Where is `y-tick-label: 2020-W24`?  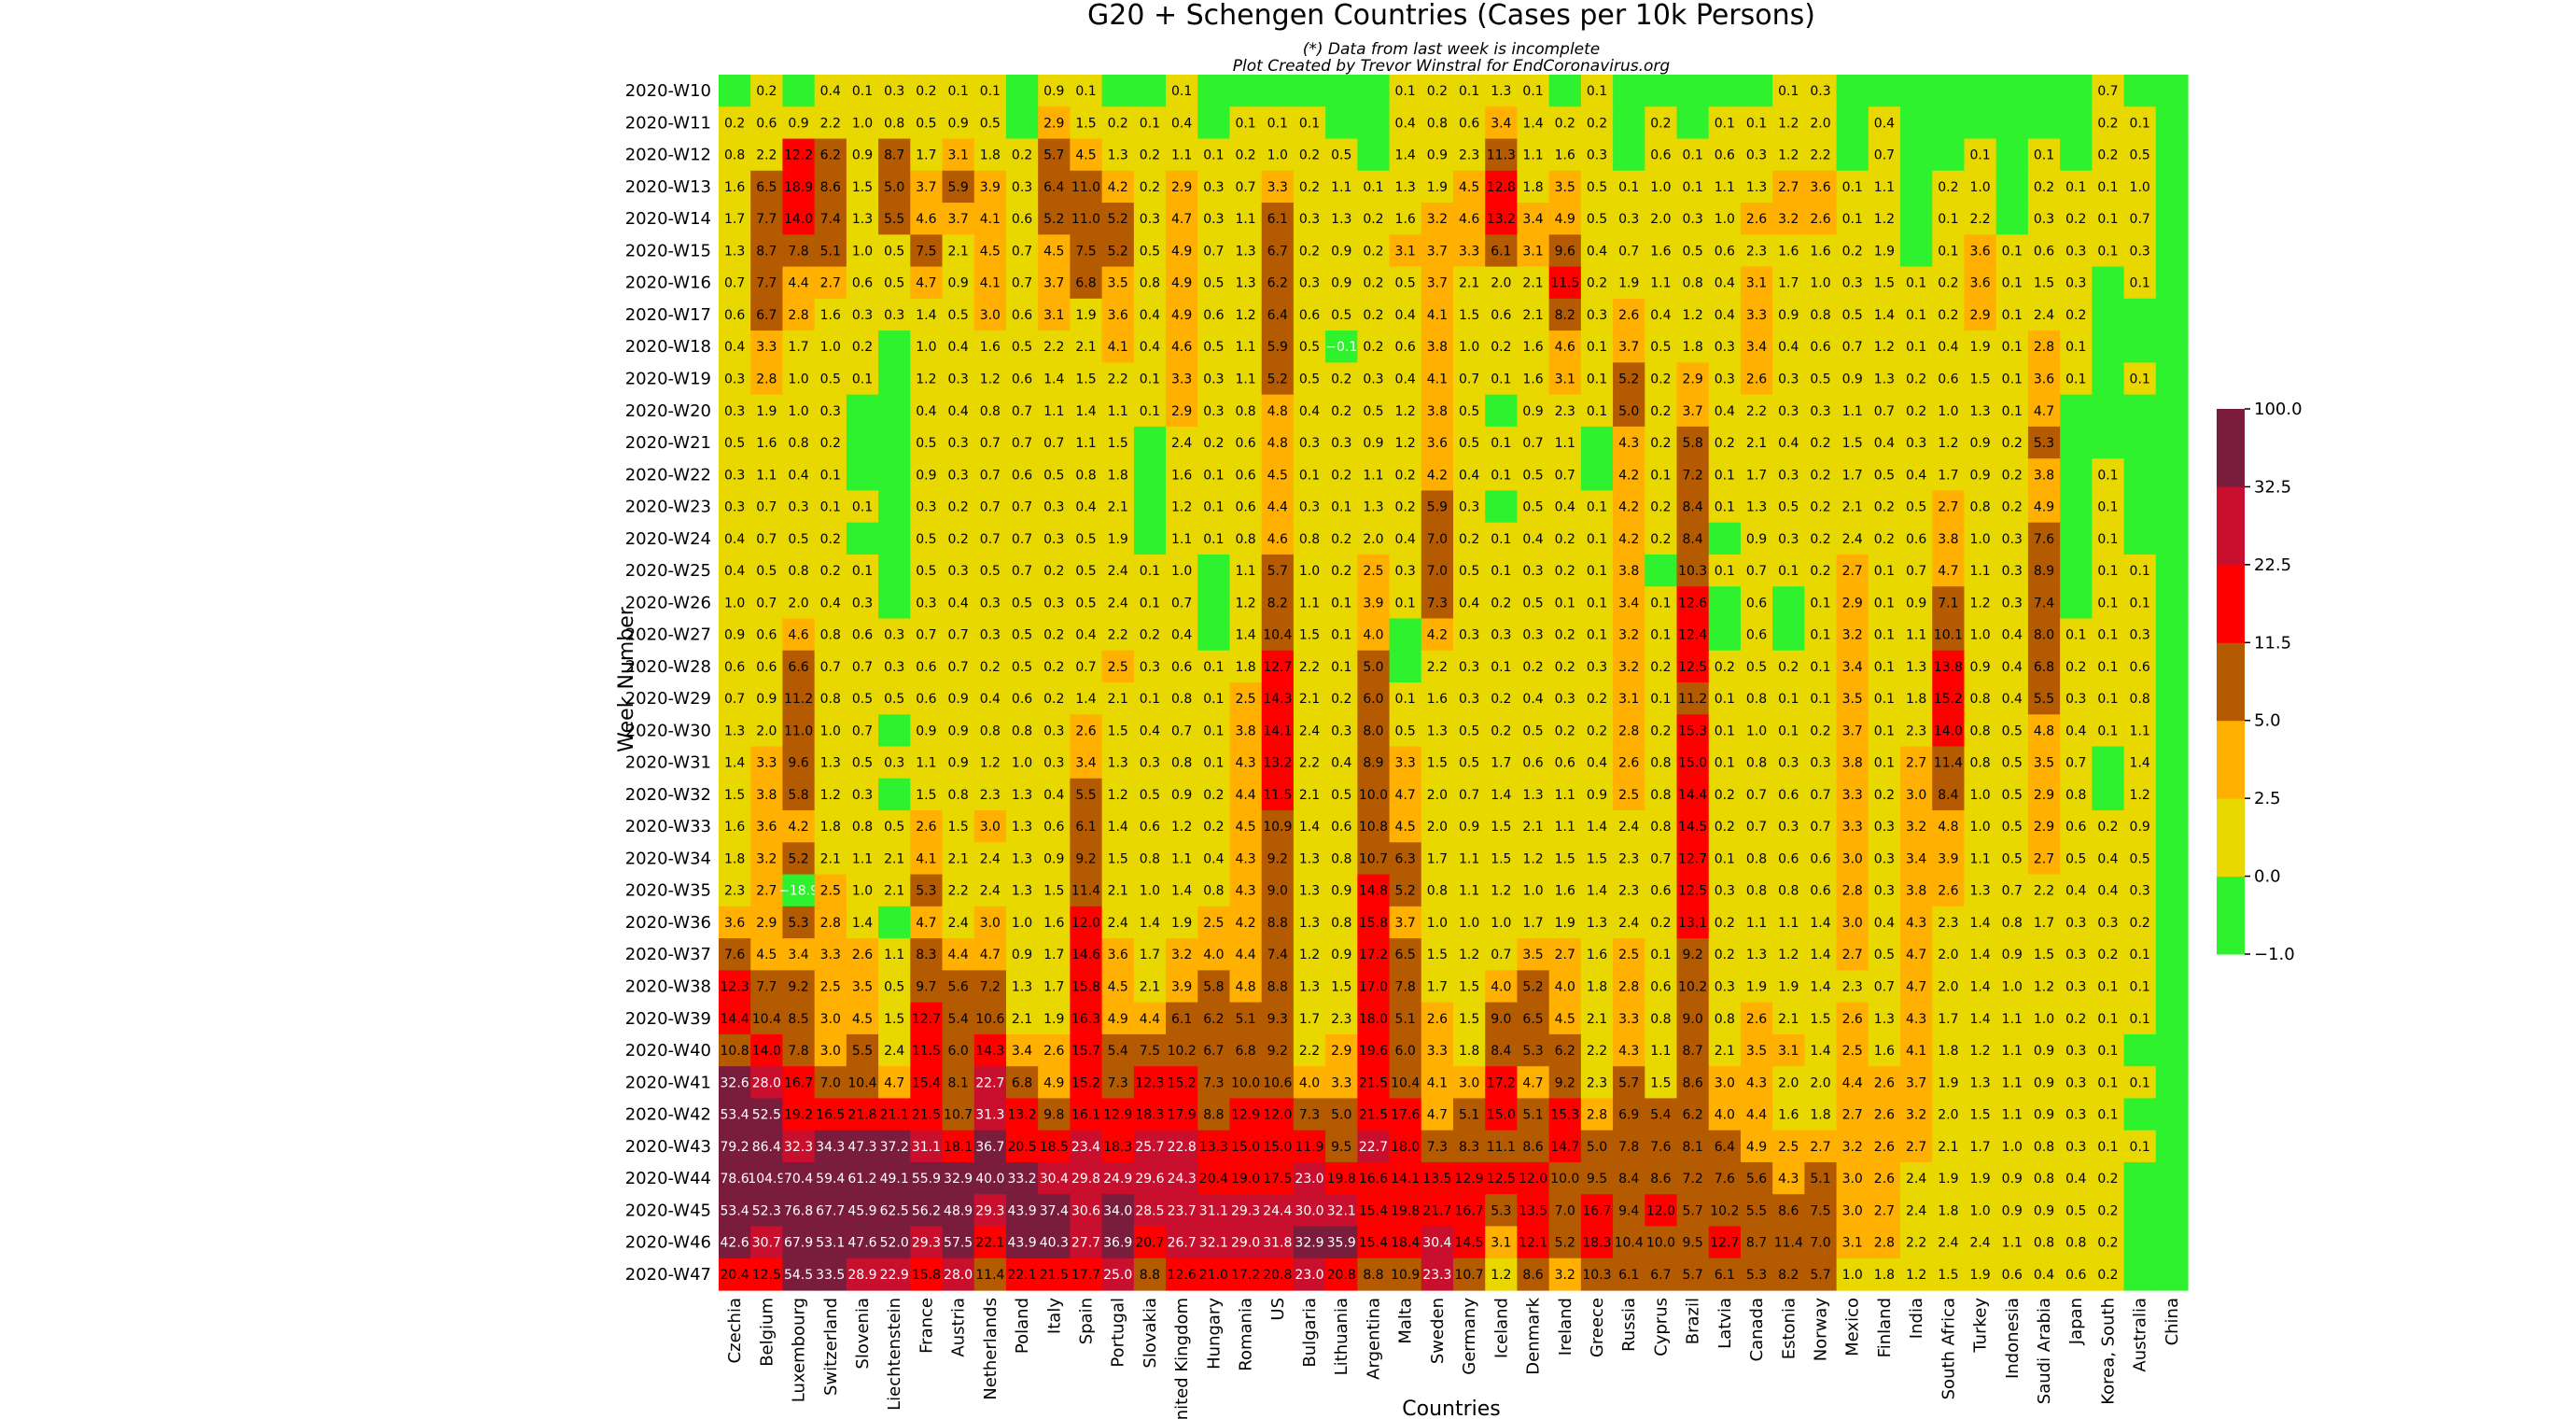 y-tick-label: 2020-W24 is located at coordinates (668, 539).